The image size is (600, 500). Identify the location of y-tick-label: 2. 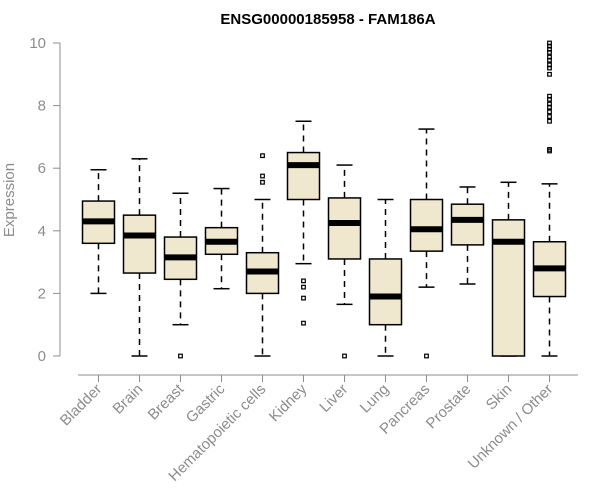
(42, 293).